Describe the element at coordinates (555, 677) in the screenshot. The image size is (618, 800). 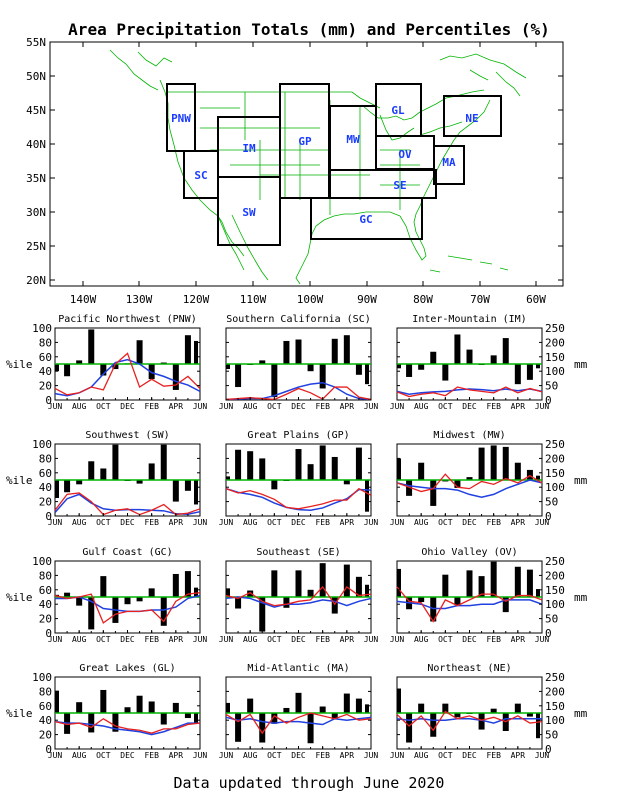
I see `mm-tick-label: 250` at that location.